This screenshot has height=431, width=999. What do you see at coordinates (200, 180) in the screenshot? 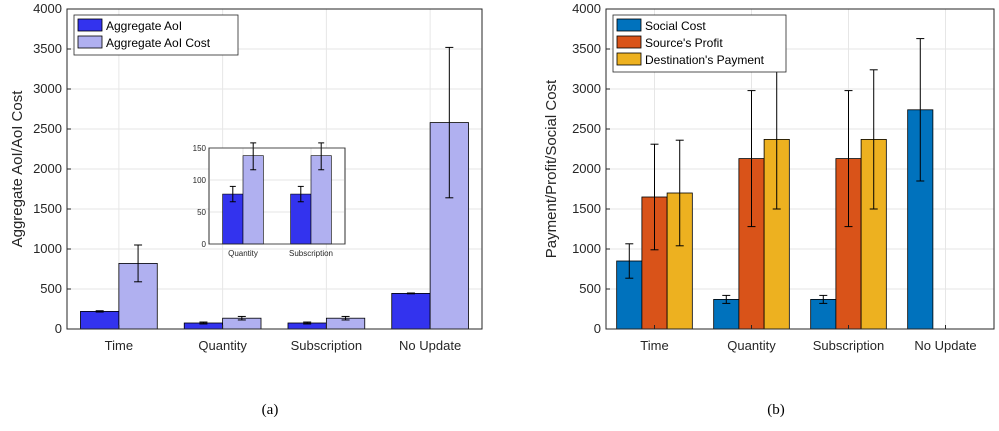
I see `inset-y-tick-label: 100` at bounding box center [200, 180].